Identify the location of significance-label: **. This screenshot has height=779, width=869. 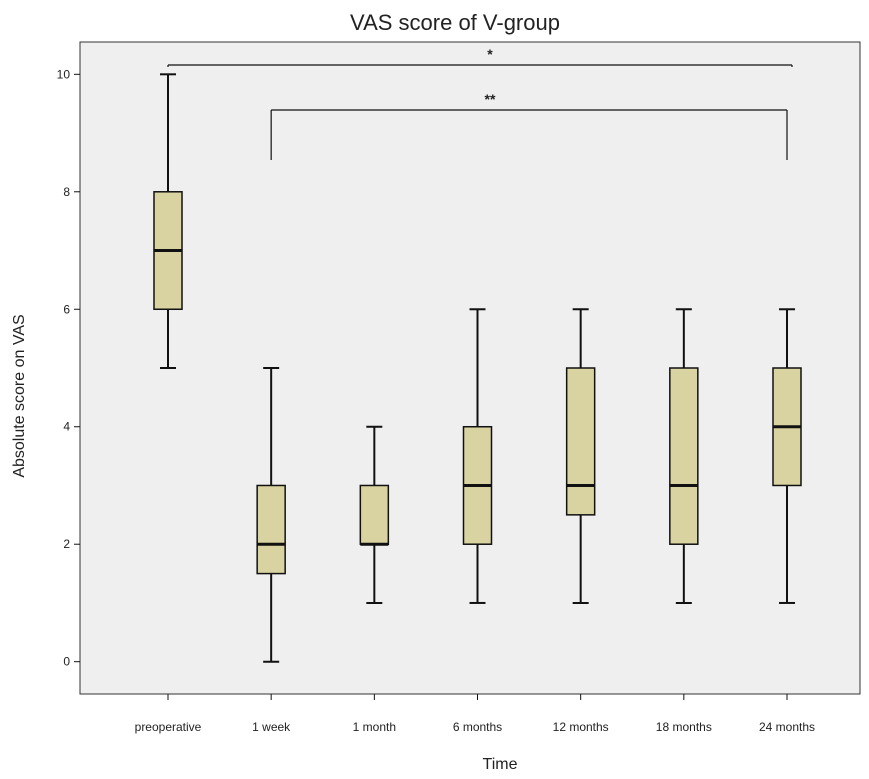
(490, 99).